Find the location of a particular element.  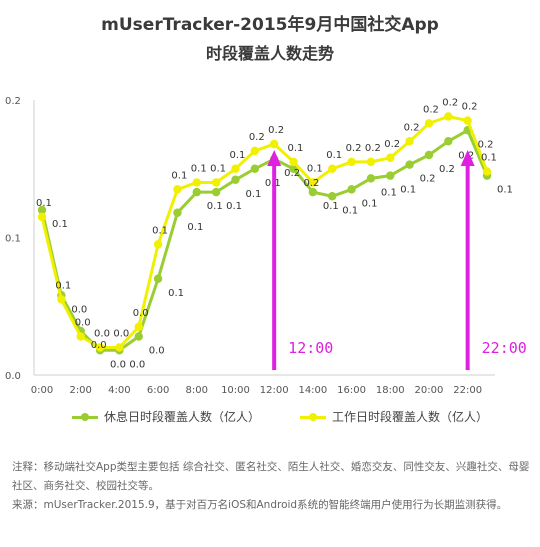

x-tick-label: 22:00 is located at coordinates (467, 390).